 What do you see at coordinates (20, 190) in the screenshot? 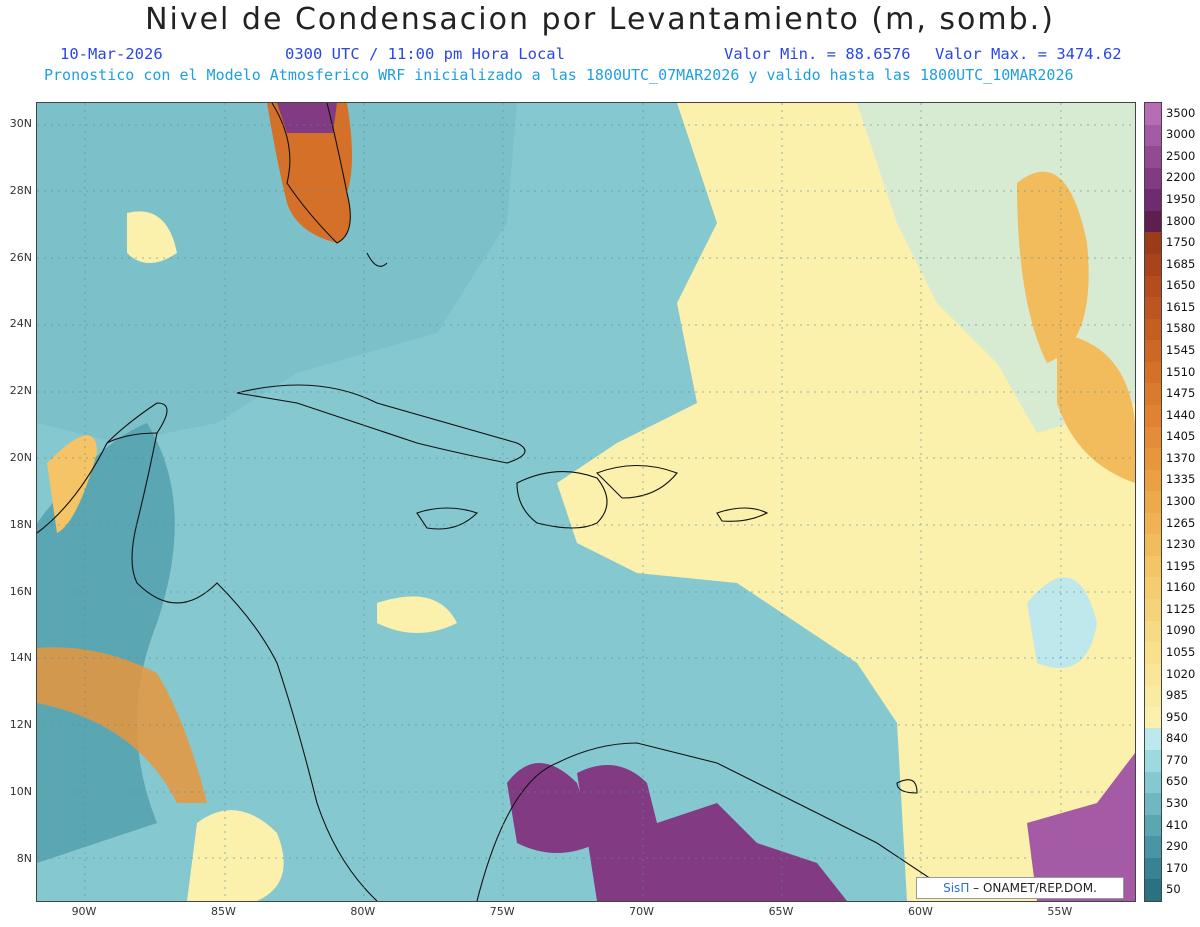
I see `latitude-label: 28N` at bounding box center [20, 190].